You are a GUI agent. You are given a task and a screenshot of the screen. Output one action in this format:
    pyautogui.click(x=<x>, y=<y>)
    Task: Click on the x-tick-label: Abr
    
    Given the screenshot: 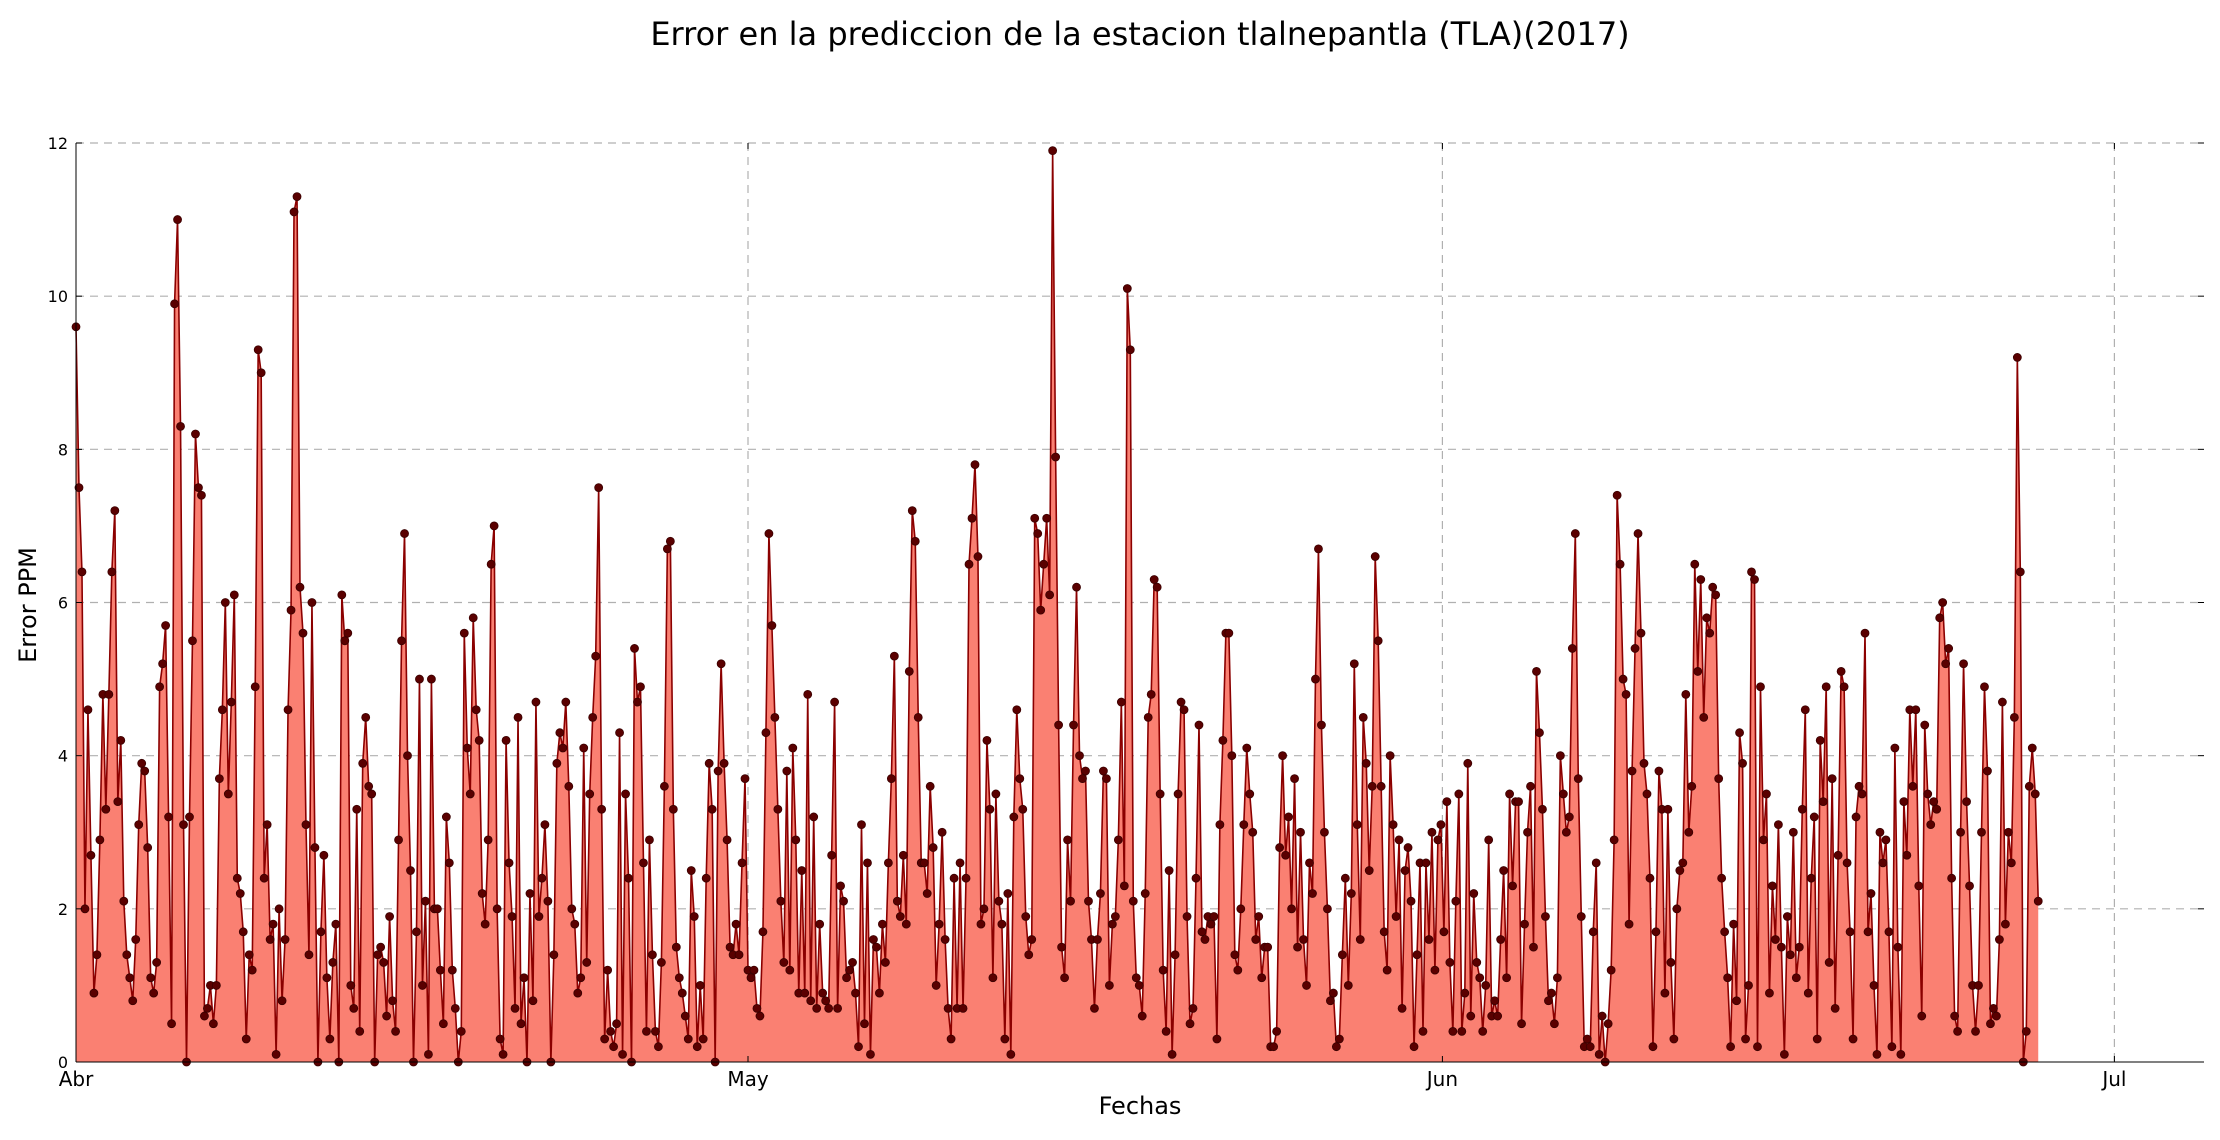 What is the action you would take?
    pyautogui.click(x=76, y=1079)
    